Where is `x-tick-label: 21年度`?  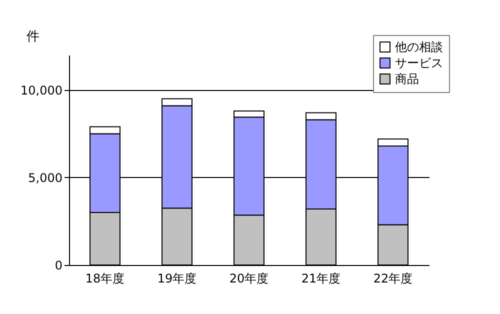 x-tick-label: 21年度 is located at coordinates (321, 279).